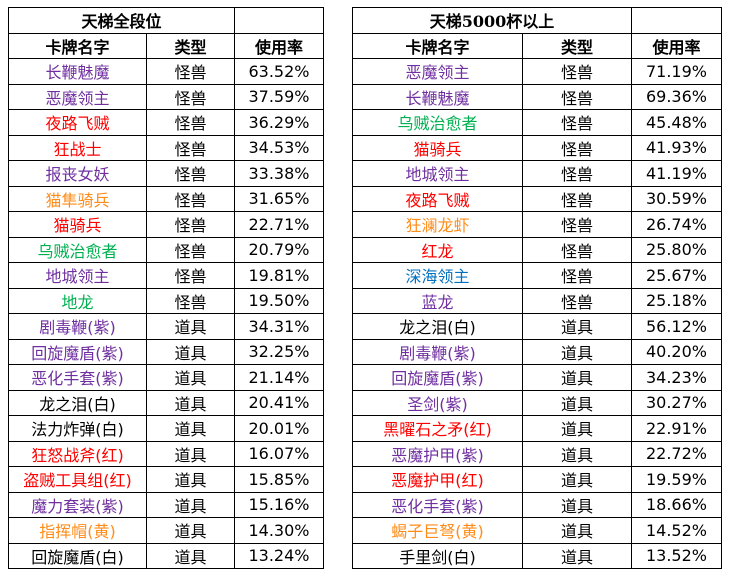 The height and width of the screenshot is (583, 730). What do you see at coordinates (437, 530) in the screenshot?
I see `card-name: 蝎子巨弩(黄)` at bounding box center [437, 530].